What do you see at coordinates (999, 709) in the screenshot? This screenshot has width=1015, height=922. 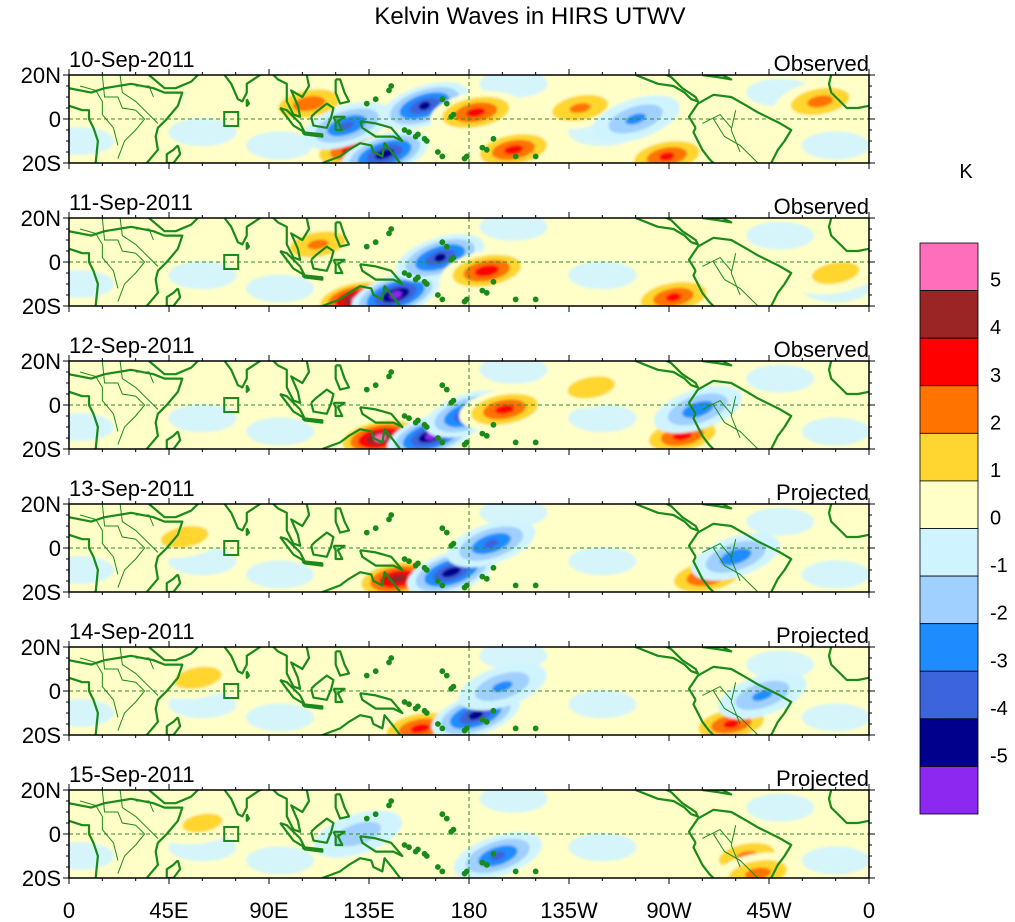 I see `colorbar-level: -4` at bounding box center [999, 709].